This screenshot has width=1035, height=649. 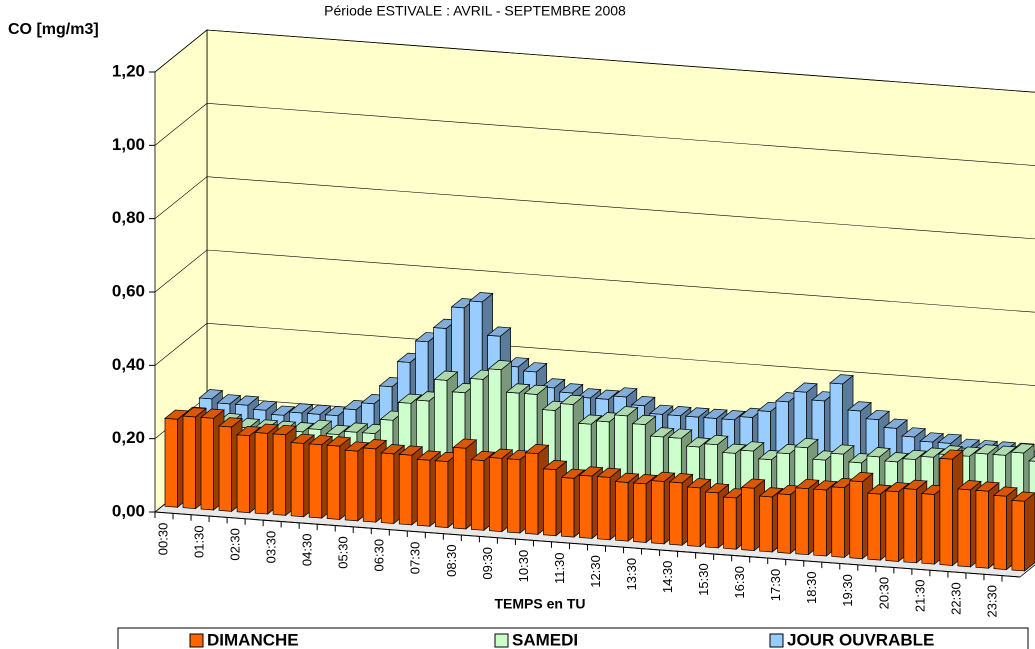 I want to click on x-tick-label: 00:30, so click(x=162, y=539).